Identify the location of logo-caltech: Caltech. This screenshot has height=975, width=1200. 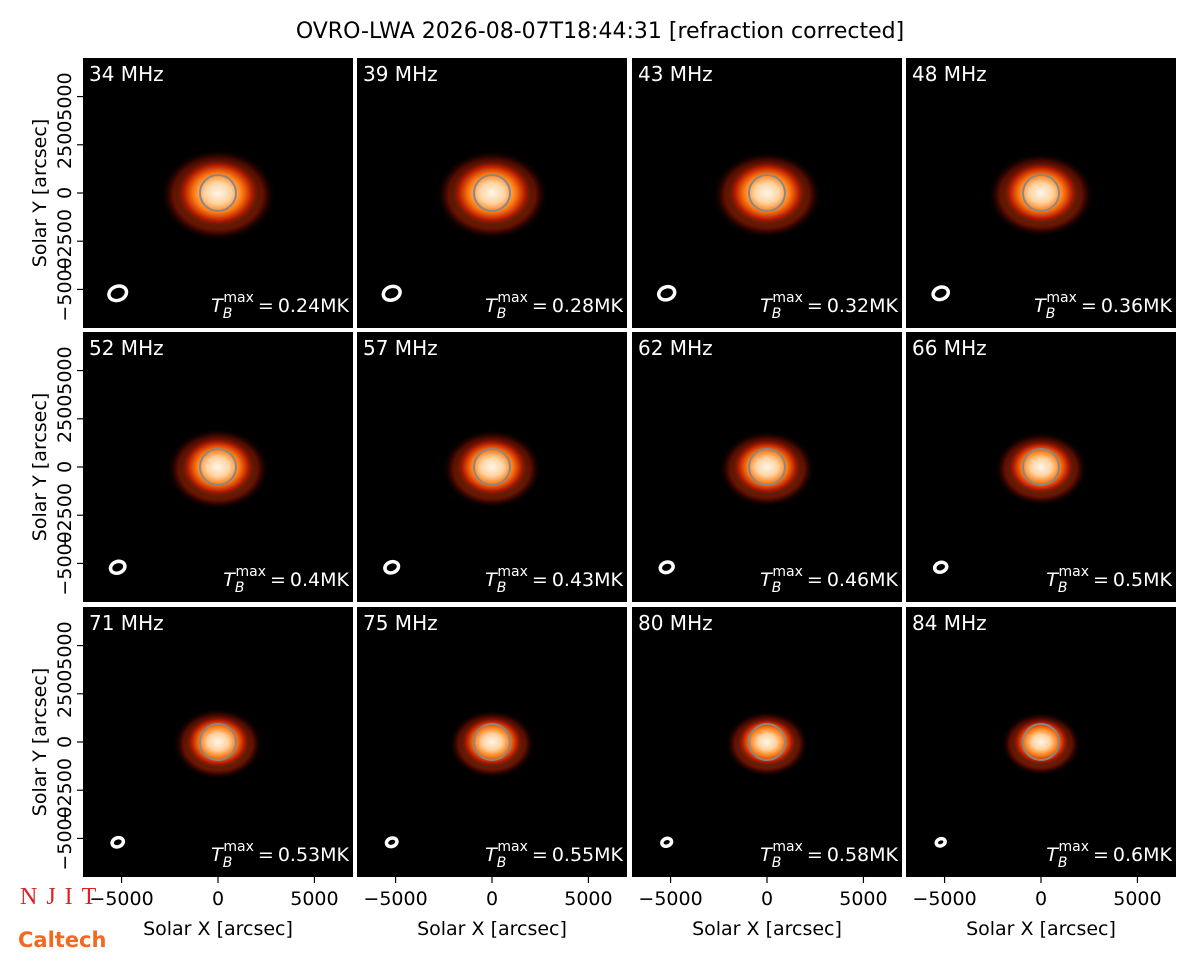
(62, 940).